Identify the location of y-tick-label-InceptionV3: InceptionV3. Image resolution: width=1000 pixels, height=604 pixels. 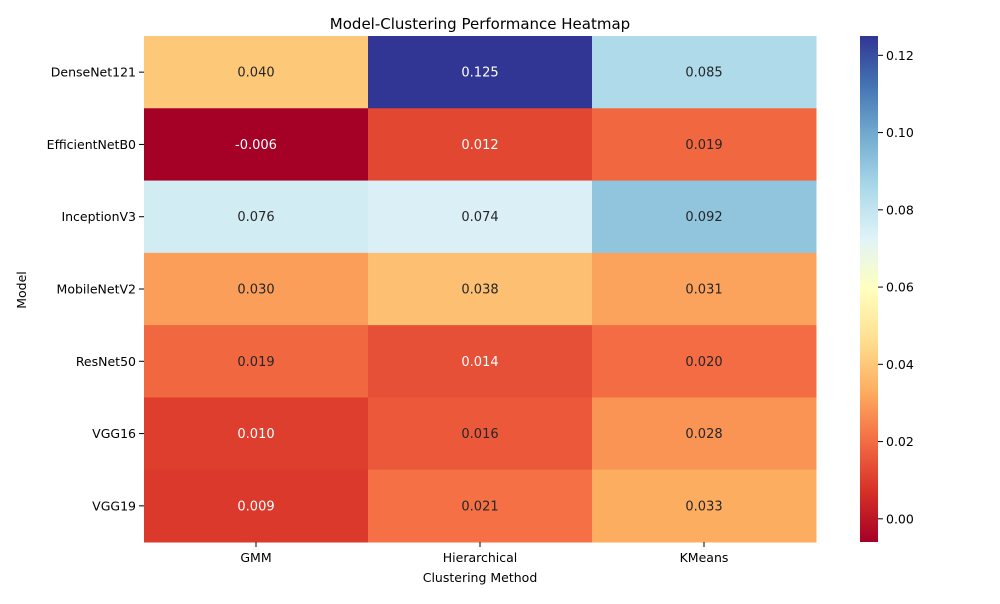
(98, 216).